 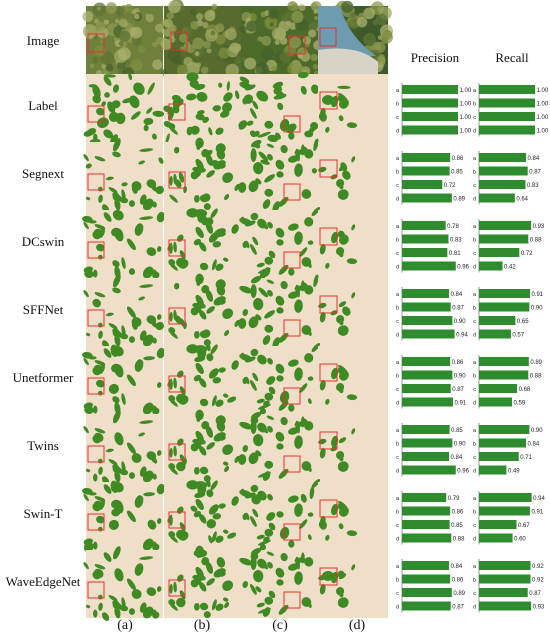 What do you see at coordinates (459, 200) in the screenshot?
I see `value-label: 0.89` at bounding box center [459, 200].